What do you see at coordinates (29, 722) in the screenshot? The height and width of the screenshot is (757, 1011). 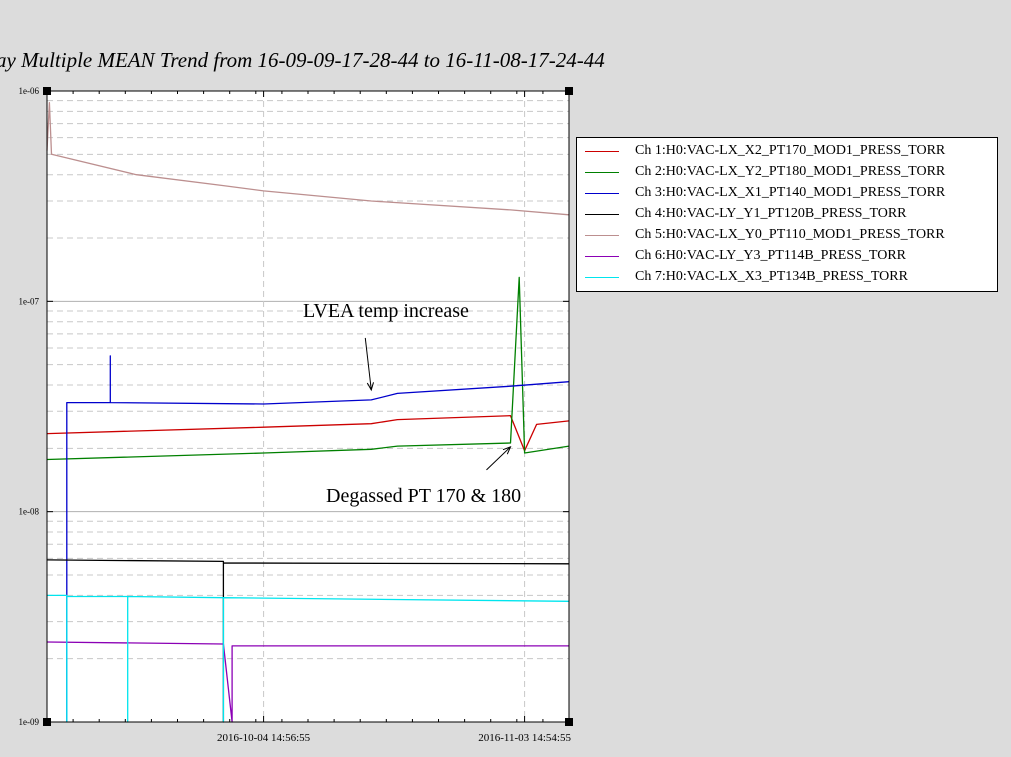 I see `y-tick-label: 1e-09` at bounding box center [29, 722].